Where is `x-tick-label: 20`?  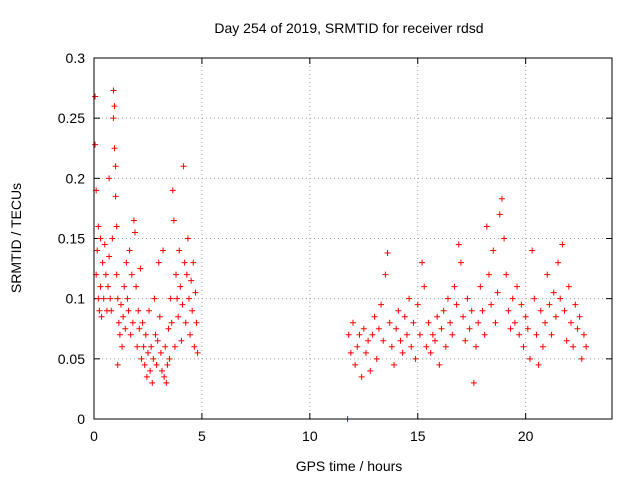 x-tick-label: 20 is located at coordinates (526, 436).